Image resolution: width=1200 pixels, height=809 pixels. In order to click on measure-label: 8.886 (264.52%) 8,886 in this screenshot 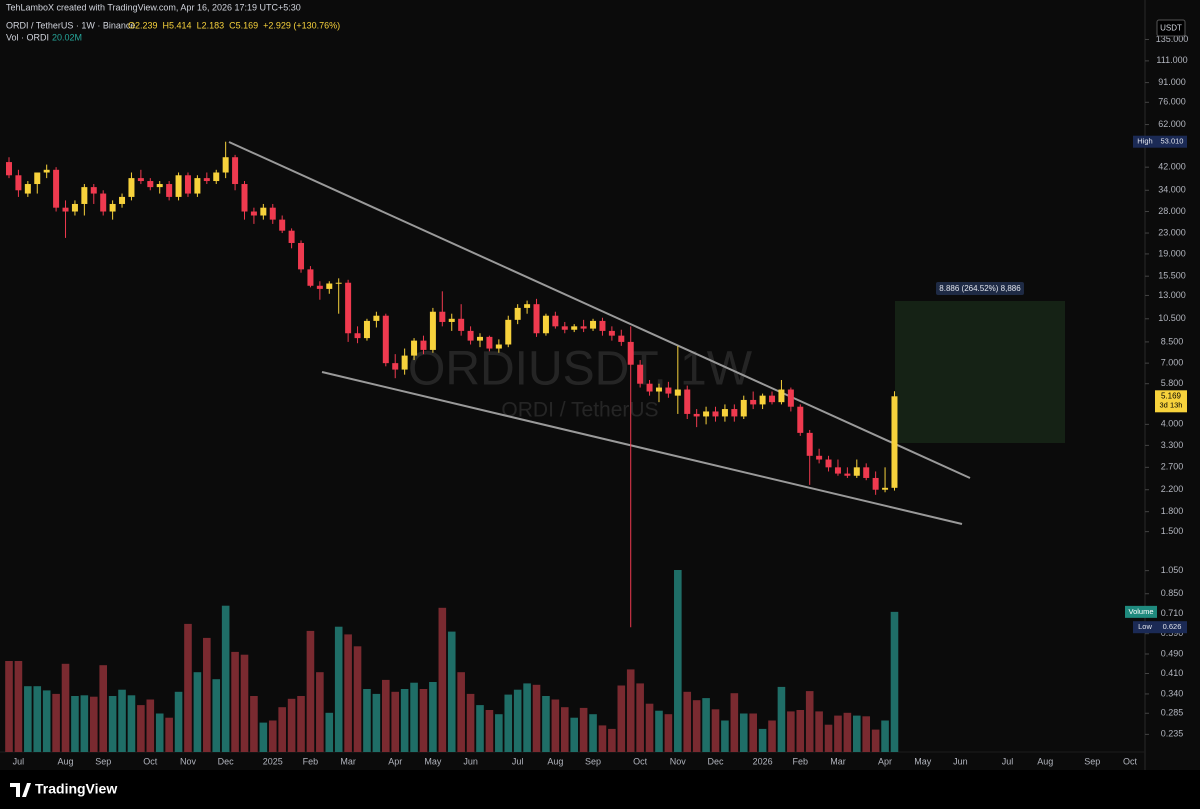, I will do `click(980, 288)`.